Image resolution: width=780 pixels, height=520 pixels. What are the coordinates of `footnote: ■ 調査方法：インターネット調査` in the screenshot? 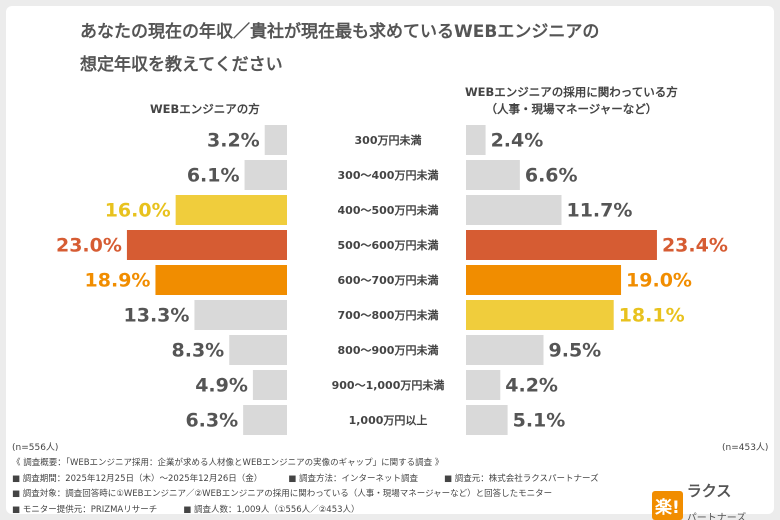 It's located at (353, 478).